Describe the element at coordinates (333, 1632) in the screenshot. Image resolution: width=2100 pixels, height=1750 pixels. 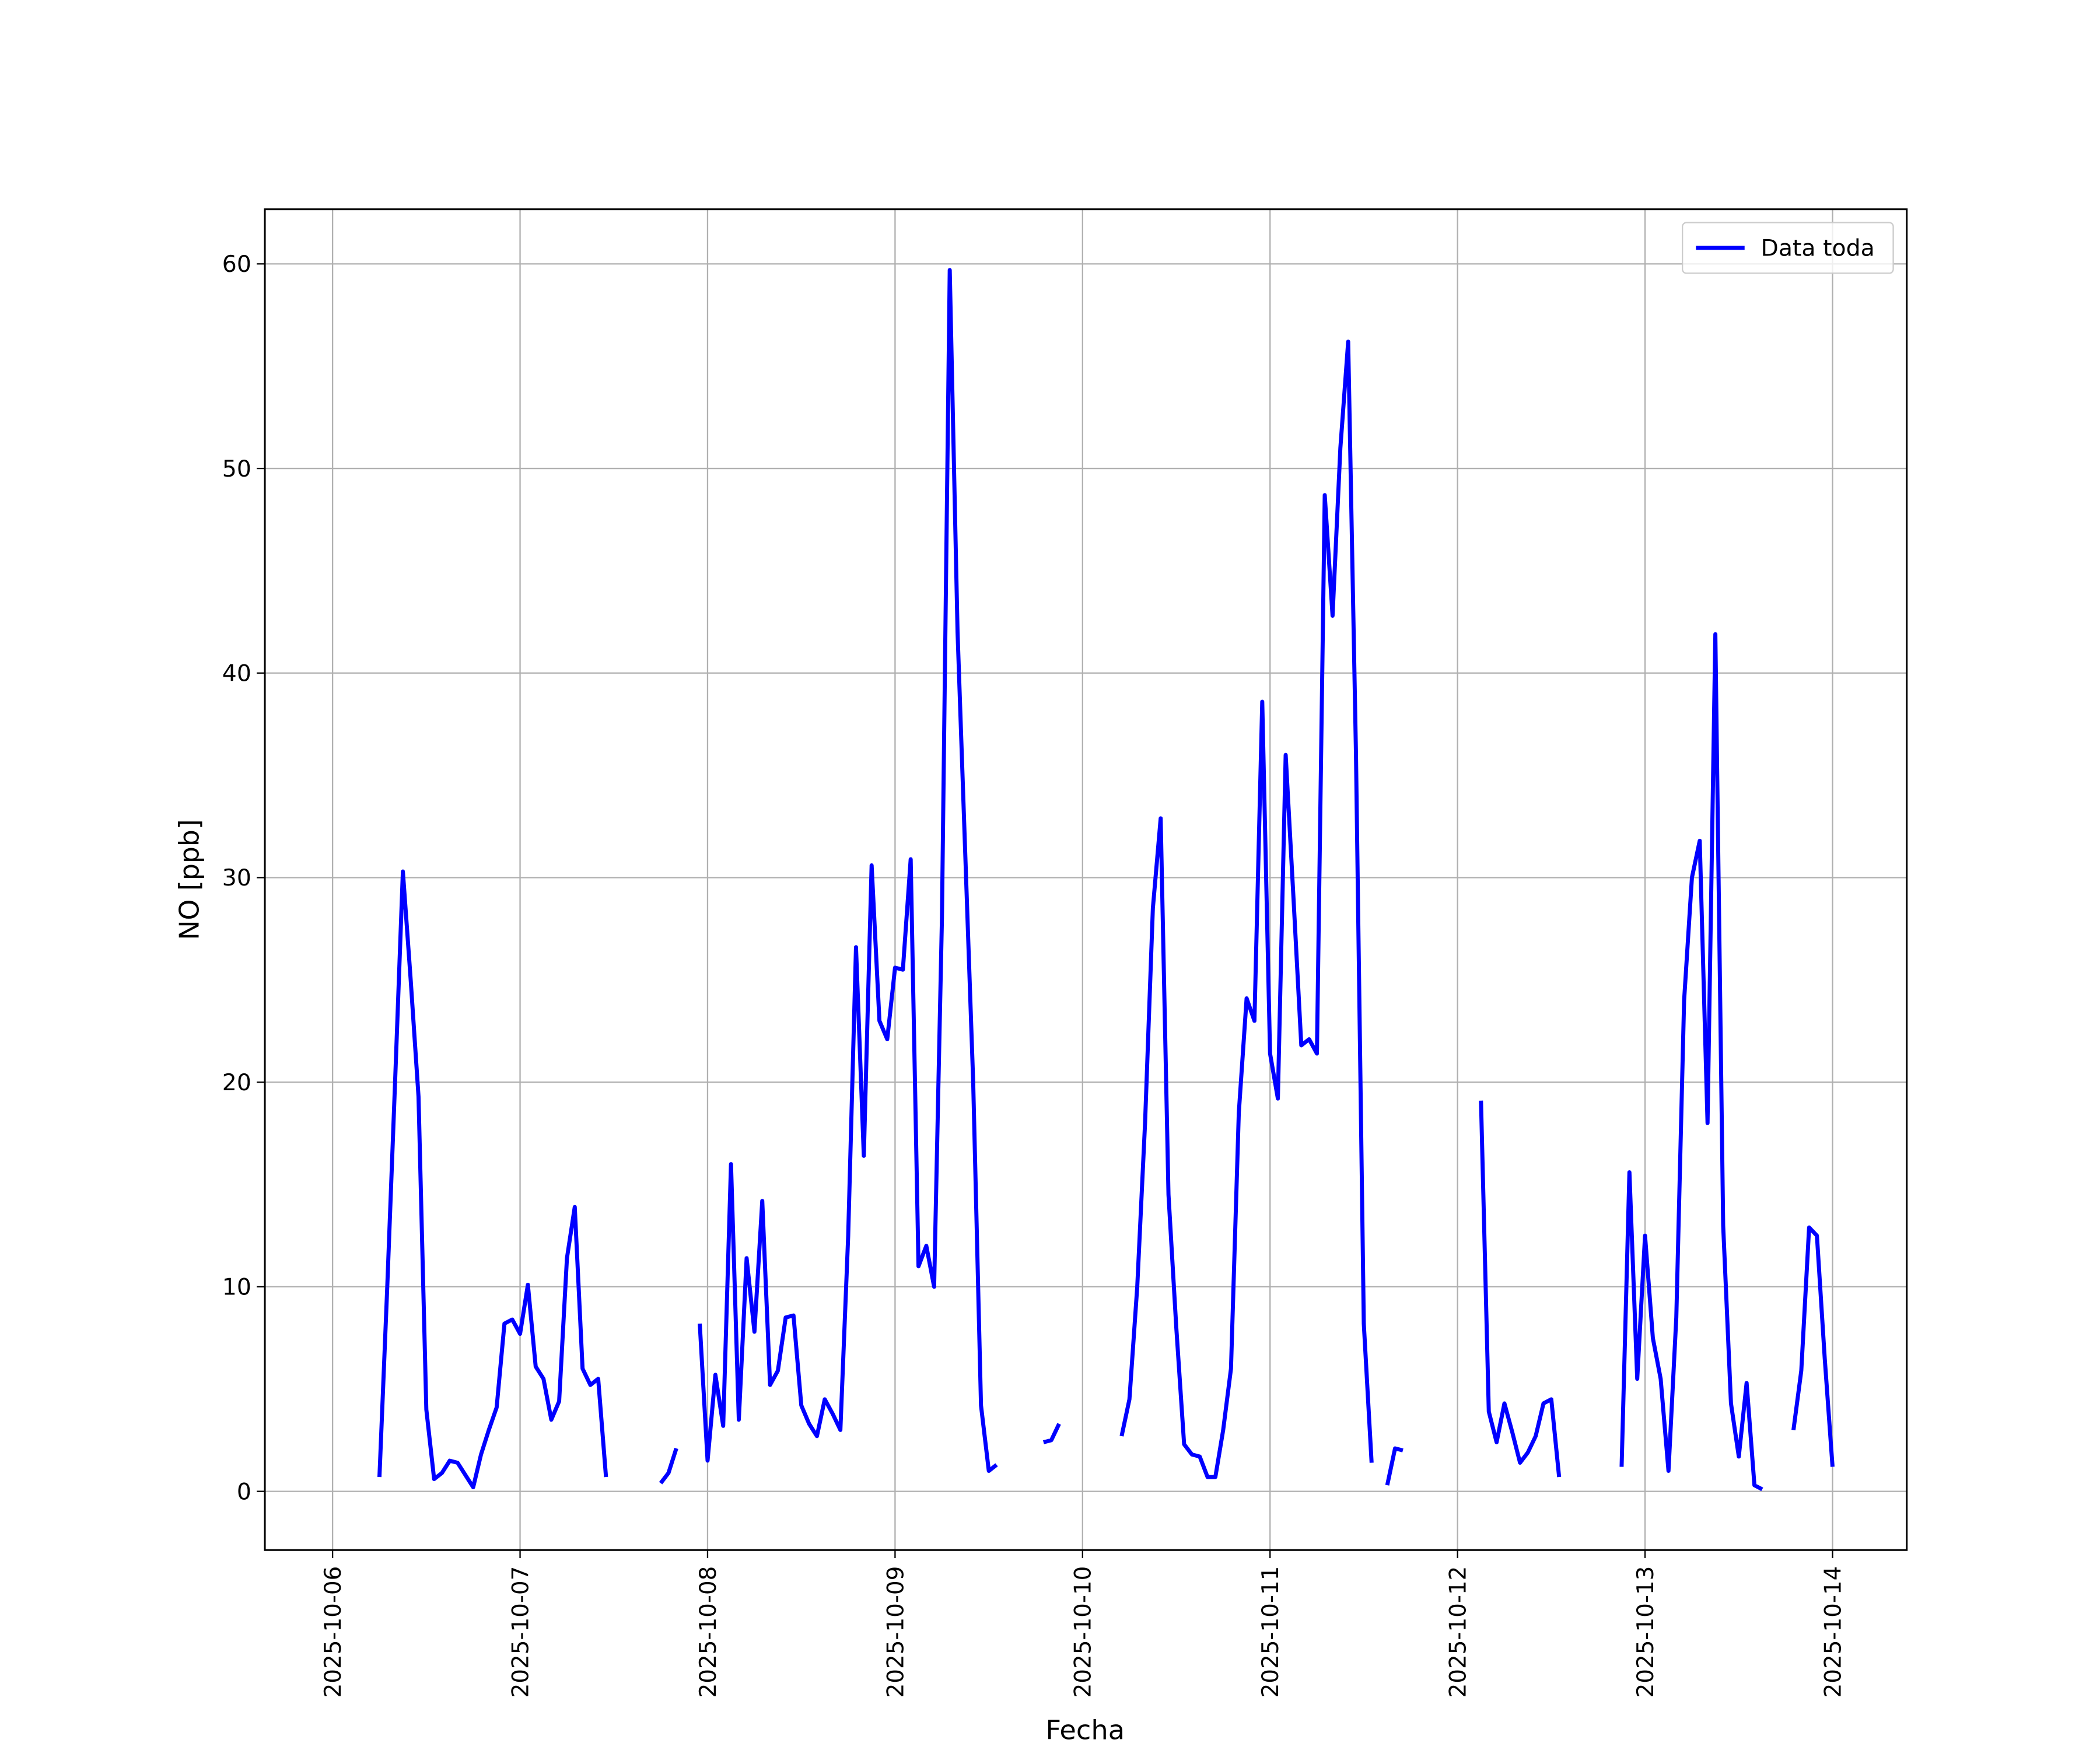
I see `x-tick-label: 2025-10-06` at that location.